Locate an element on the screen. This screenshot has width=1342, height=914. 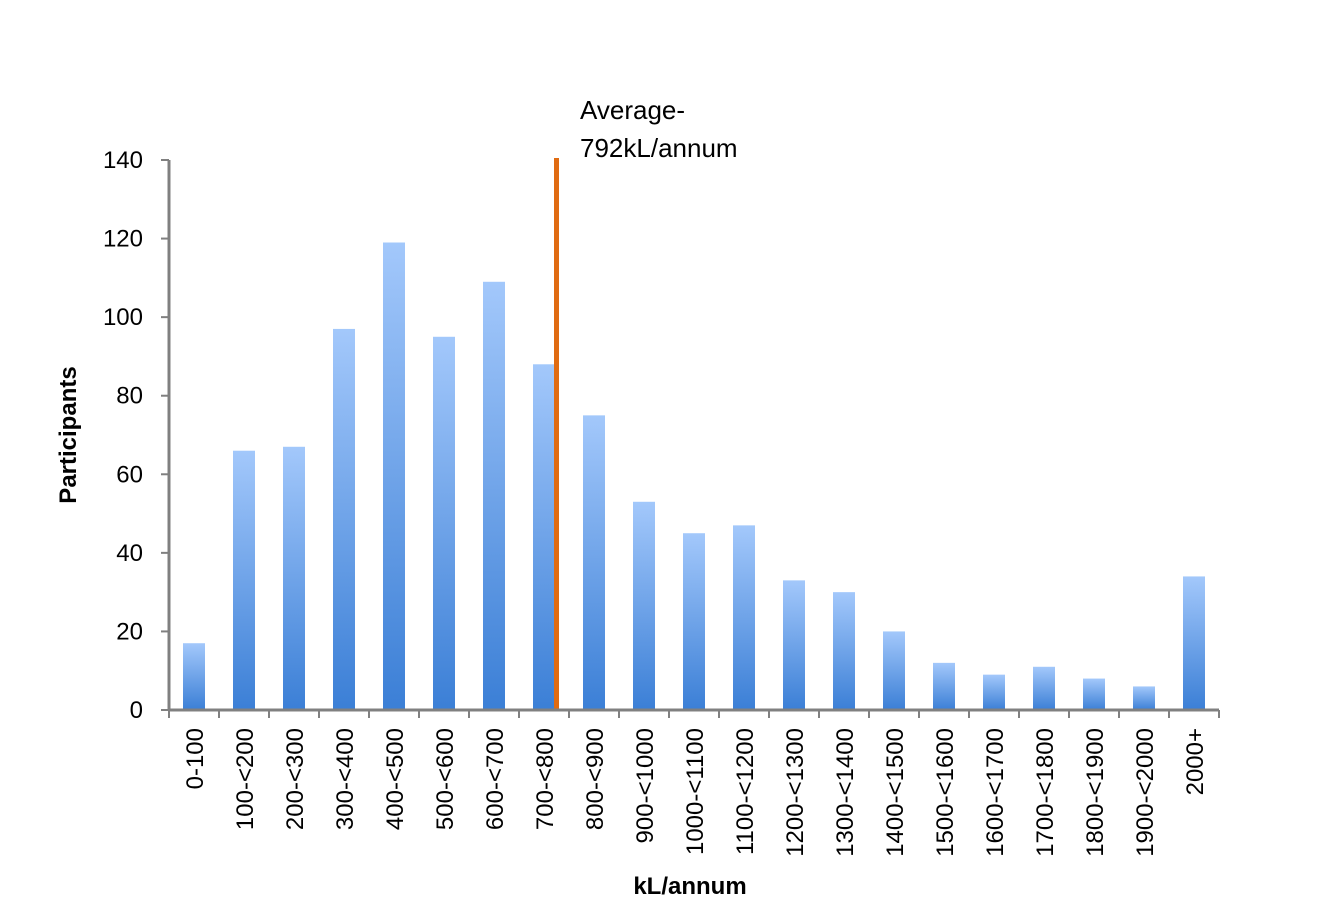
x-tick-label: 1900-<2000 is located at coordinates (1145, 792).